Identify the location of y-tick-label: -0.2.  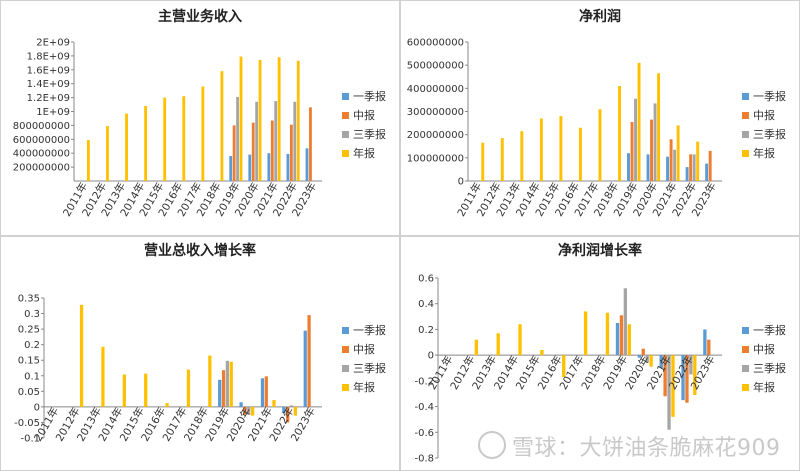
(424, 381).